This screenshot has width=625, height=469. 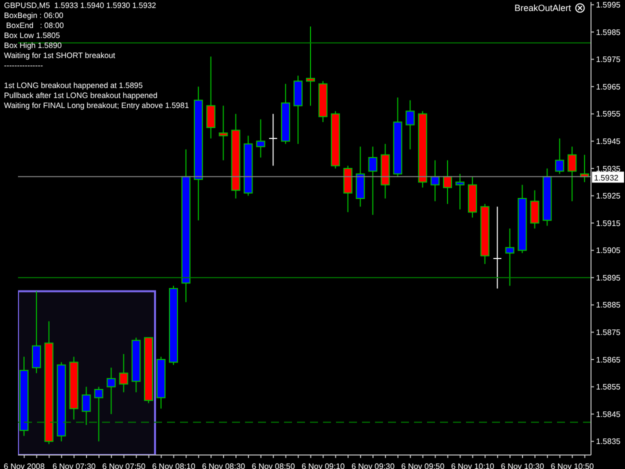 I want to click on x-tick-label: 6 Nov 08:50, so click(x=274, y=465).